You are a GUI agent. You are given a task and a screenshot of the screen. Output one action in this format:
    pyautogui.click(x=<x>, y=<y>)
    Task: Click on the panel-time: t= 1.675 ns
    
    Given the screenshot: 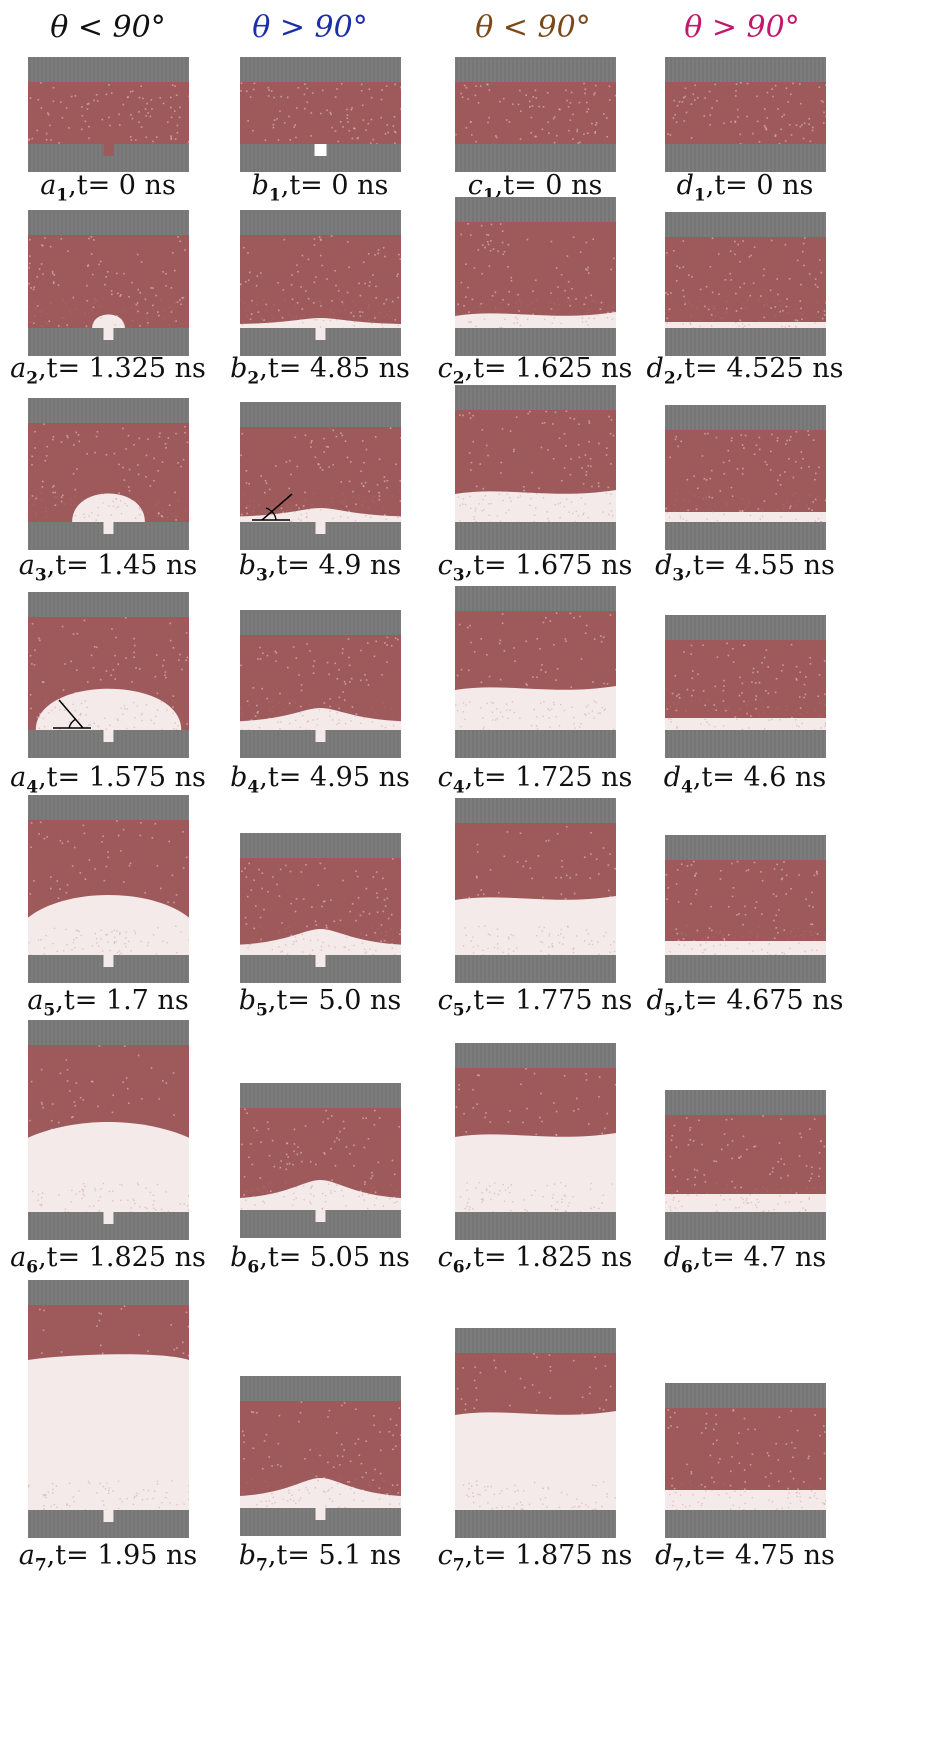 What is the action you would take?
    pyautogui.click(x=553, y=565)
    